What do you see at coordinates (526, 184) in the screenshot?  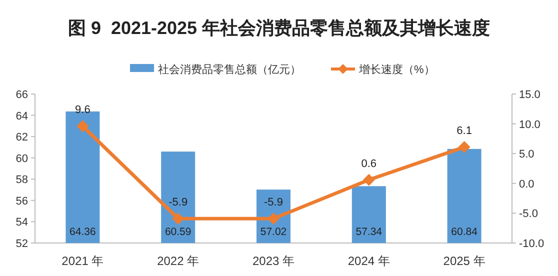 I see `y2-tick-label: 0.0` at bounding box center [526, 184].